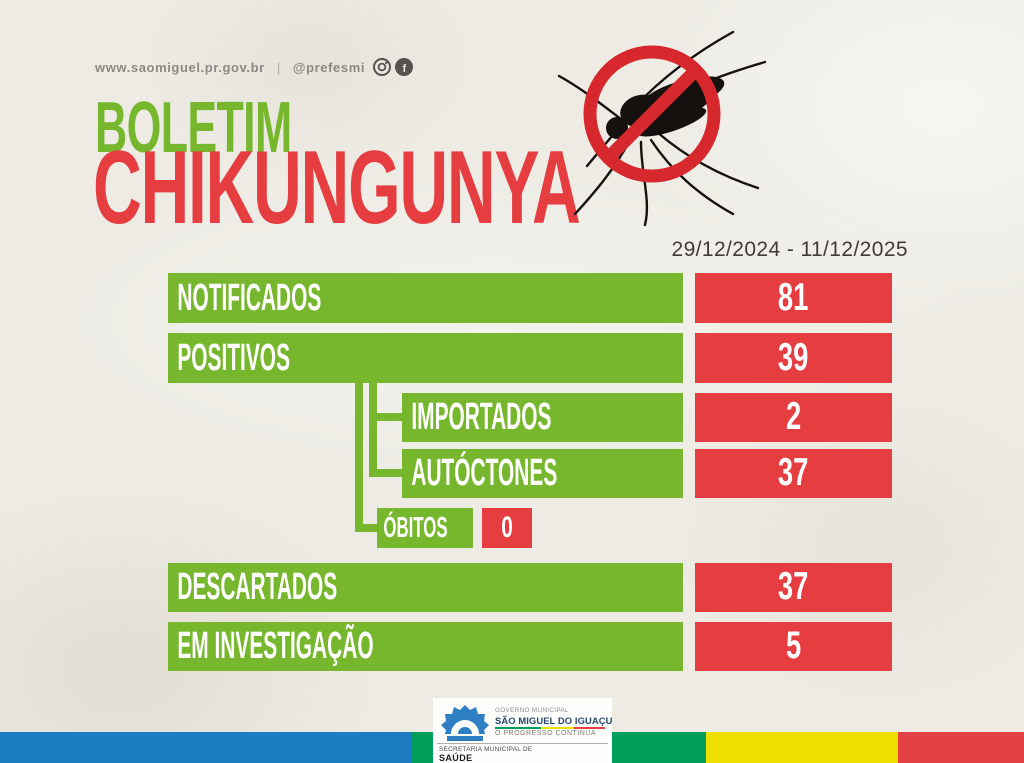 The image size is (1024, 763). I want to click on facebook-icon: f, so click(404, 67).